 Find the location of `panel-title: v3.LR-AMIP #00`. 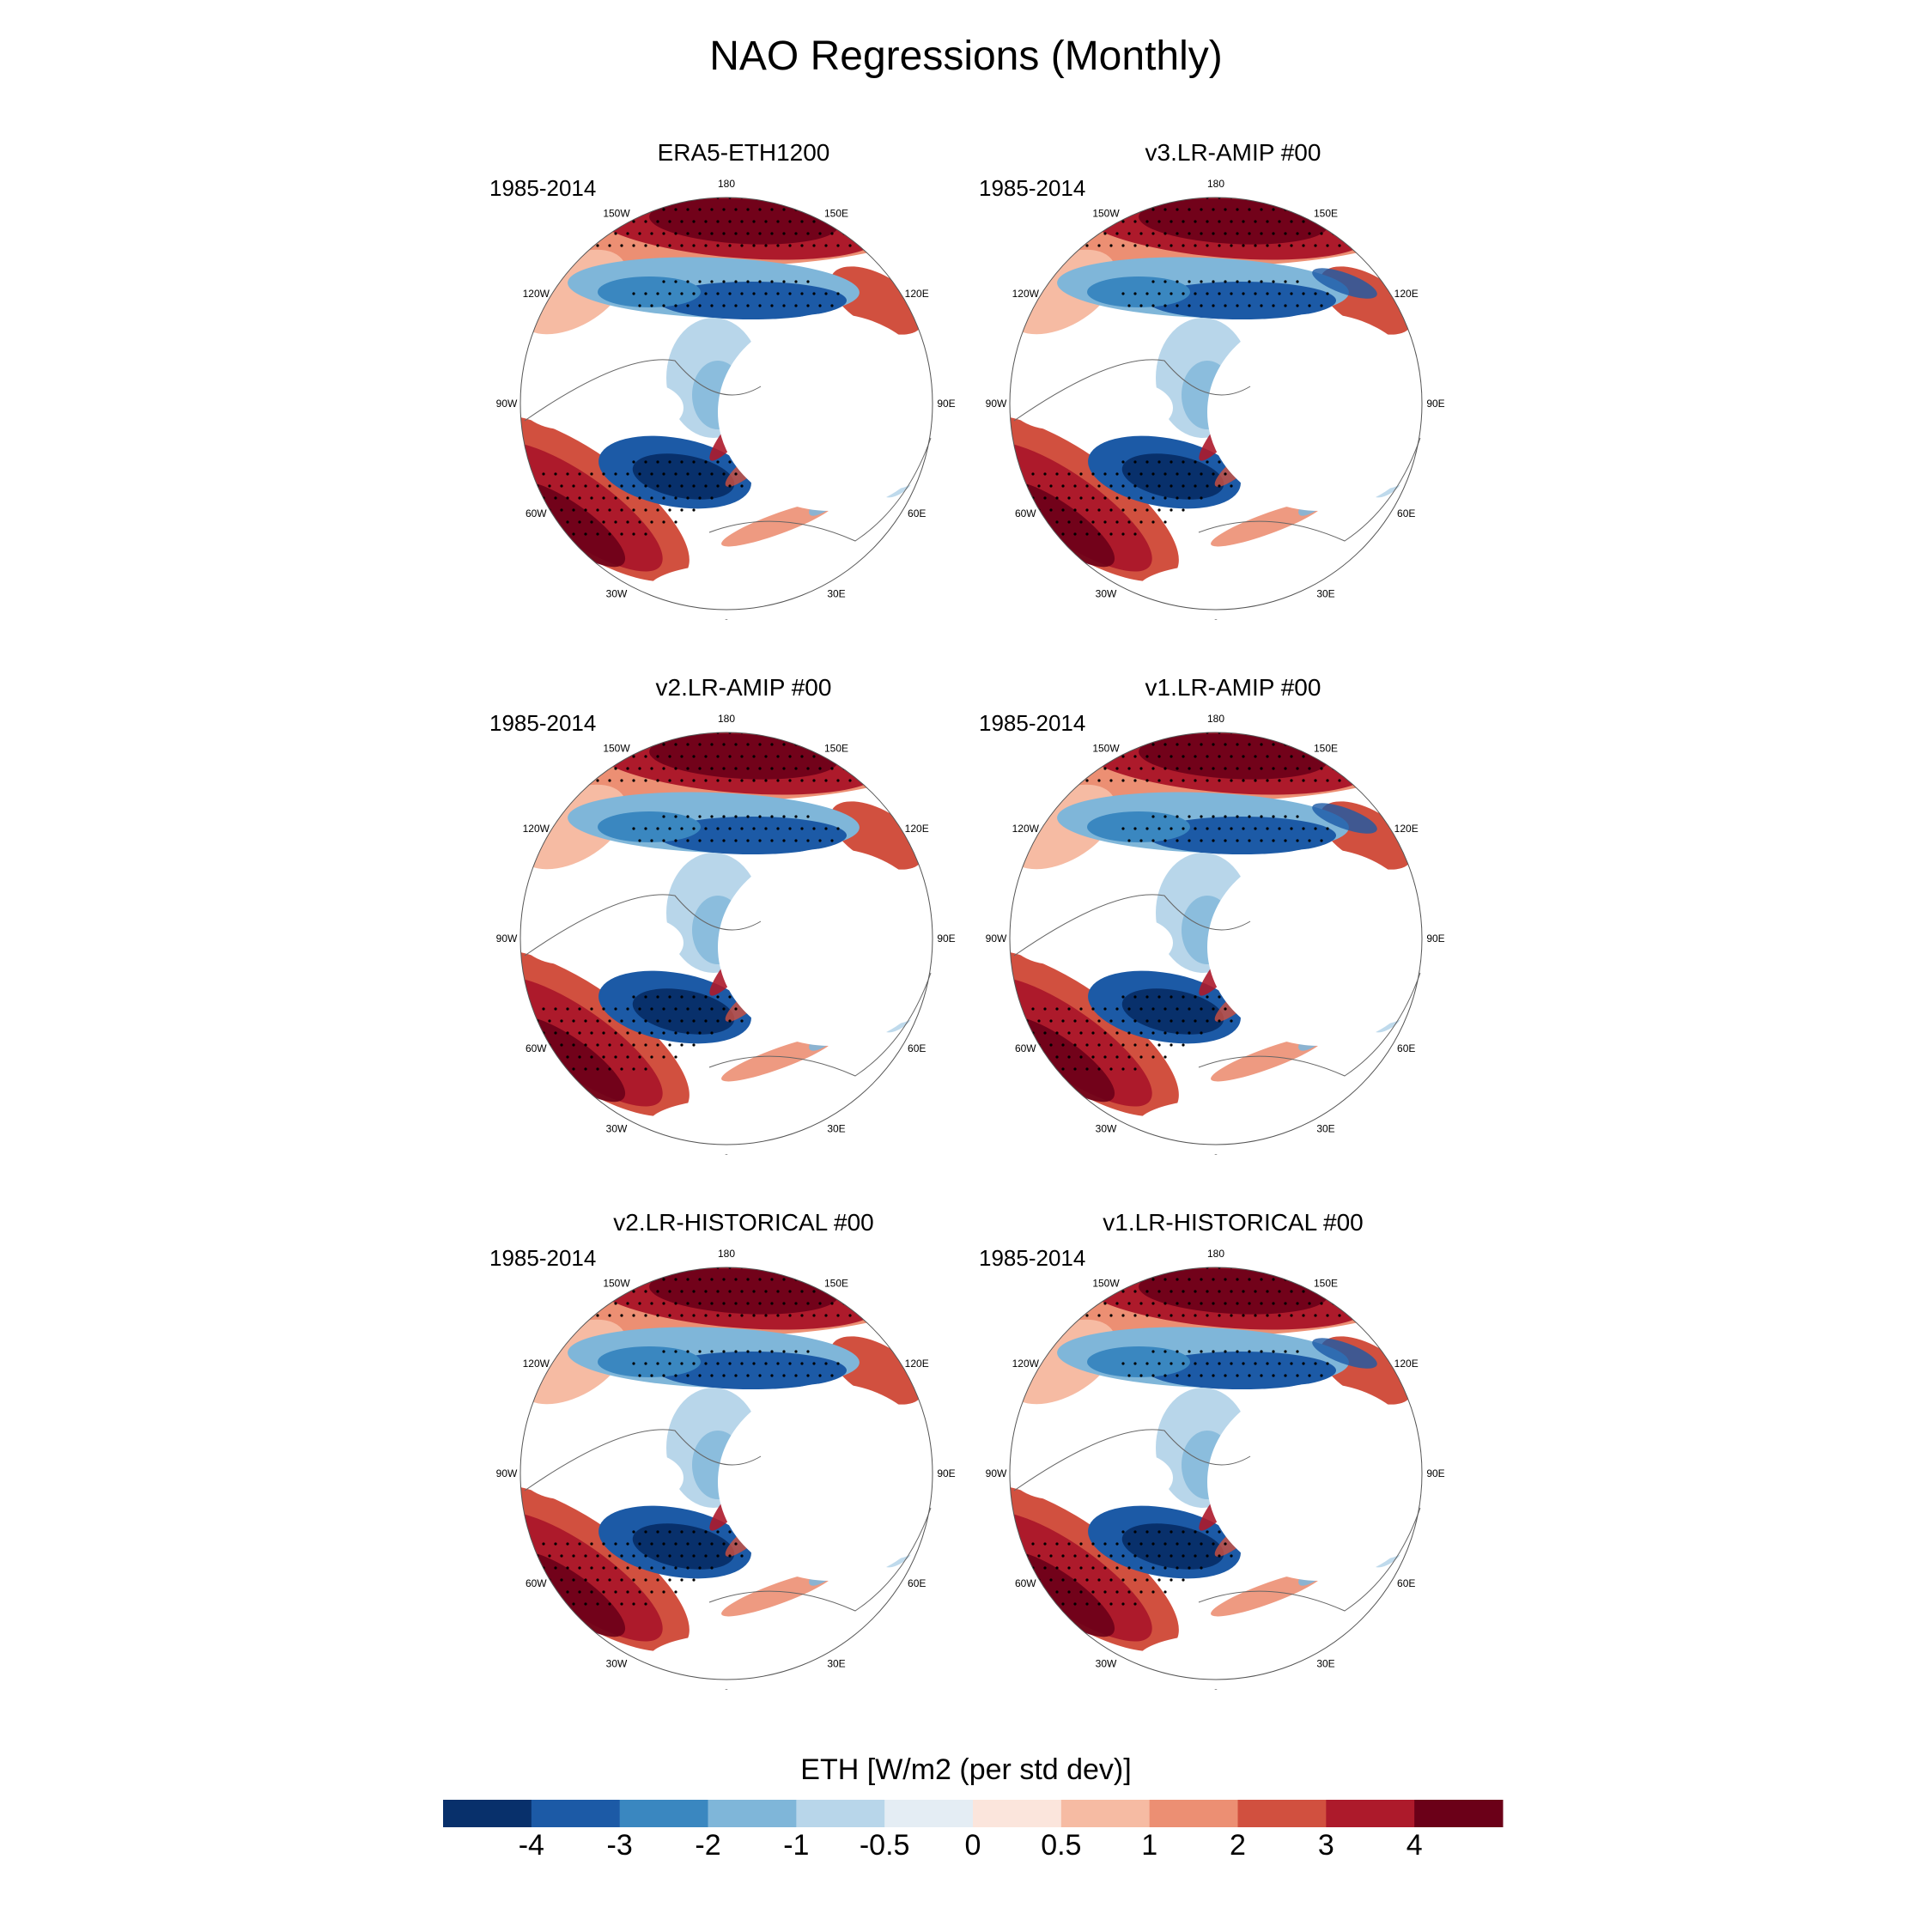

panel-title: v3.LR-AMIP #00 is located at coordinates (1233, 153).